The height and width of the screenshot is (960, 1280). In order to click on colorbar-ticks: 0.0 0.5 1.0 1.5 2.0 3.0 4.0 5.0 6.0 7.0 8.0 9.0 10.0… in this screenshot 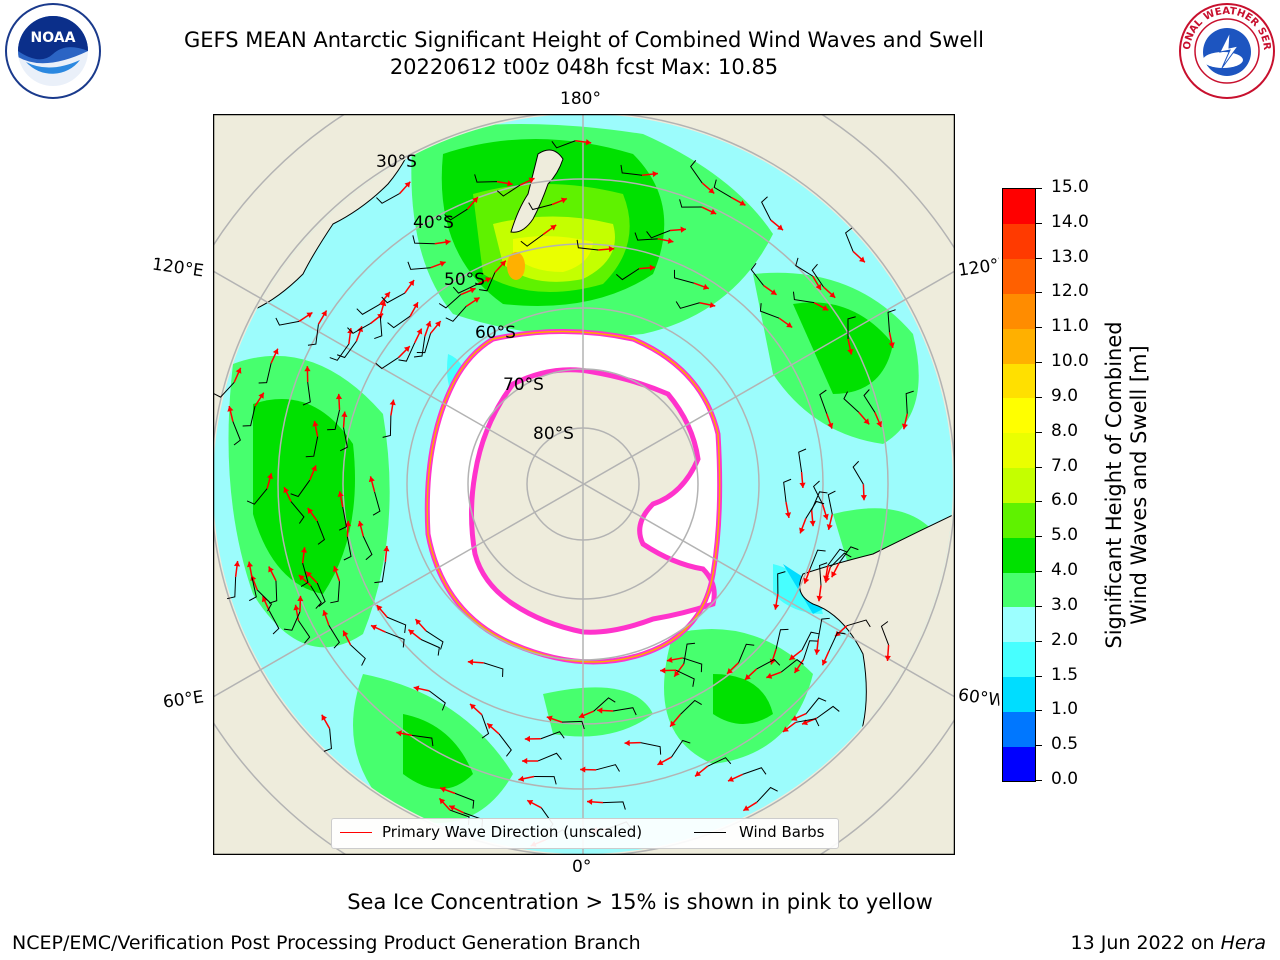, I will do `click(1066, 483)`.